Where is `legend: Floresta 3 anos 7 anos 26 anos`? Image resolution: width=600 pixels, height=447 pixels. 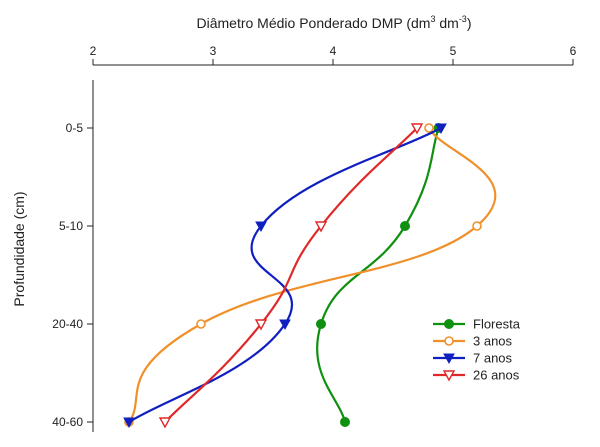
legend: Floresta 3 anos 7 anos 26 anos is located at coordinates (477, 350).